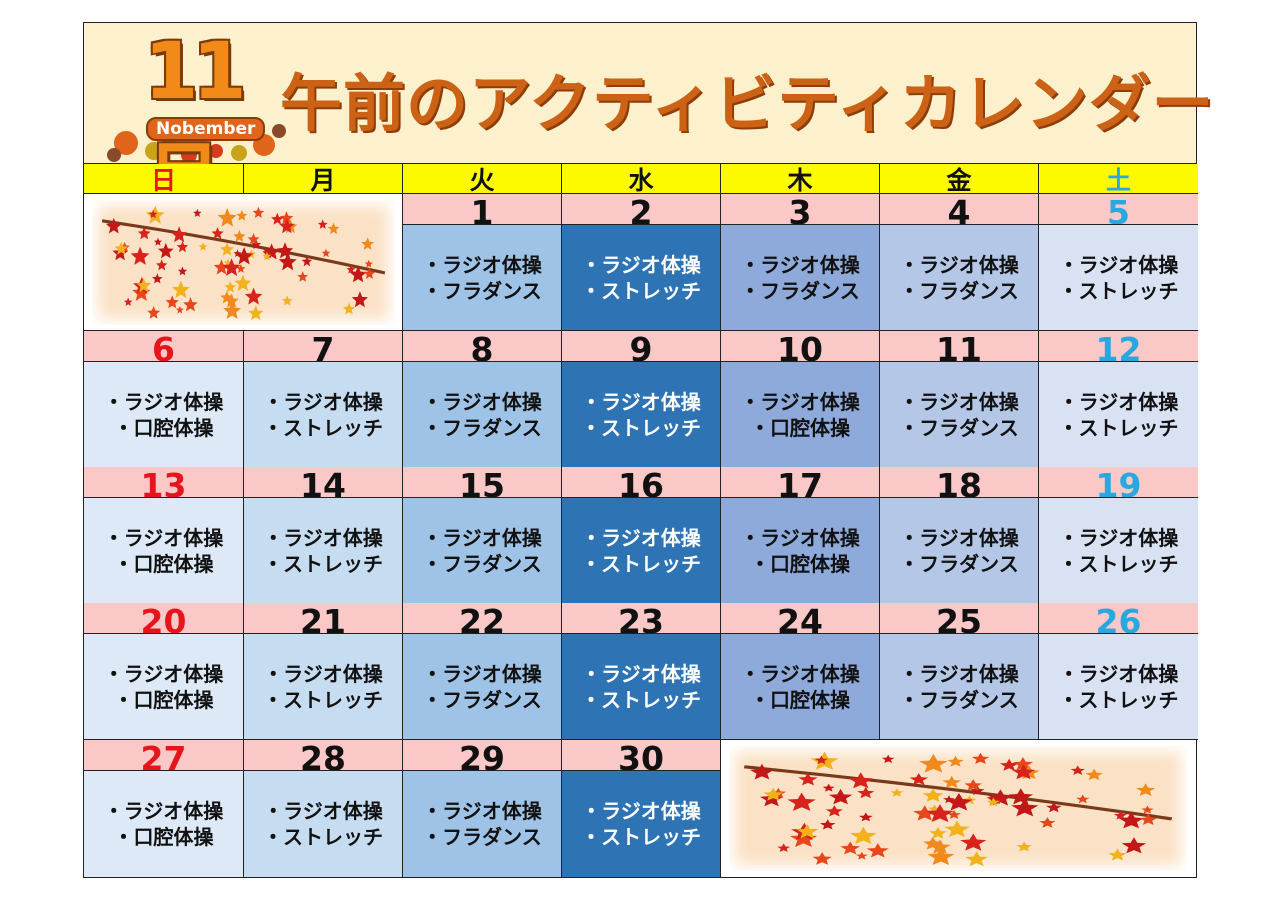 Image resolution: width=1280 pixels, height=905 pixels. Describe the element at coordinates (164, 346) in the screenshot. I see `date-number: 6` at that location.